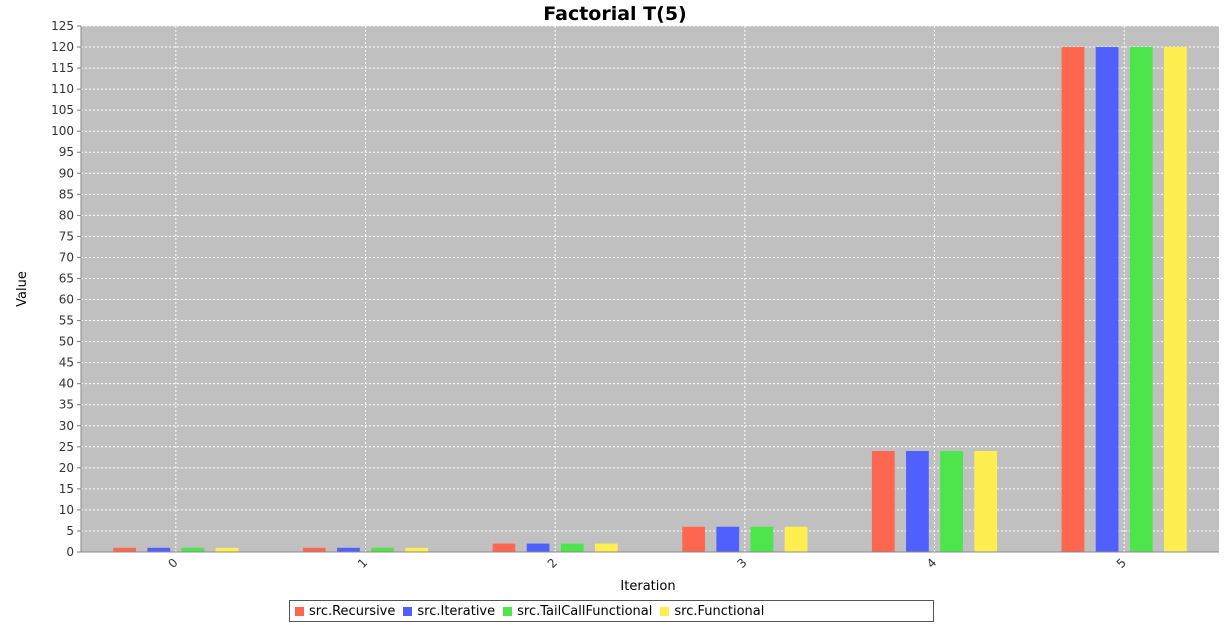  What do you see at coordinates (66, 384) in the screenshot?
I see `y-tick-label: 40` at bounding box center [66, 384].